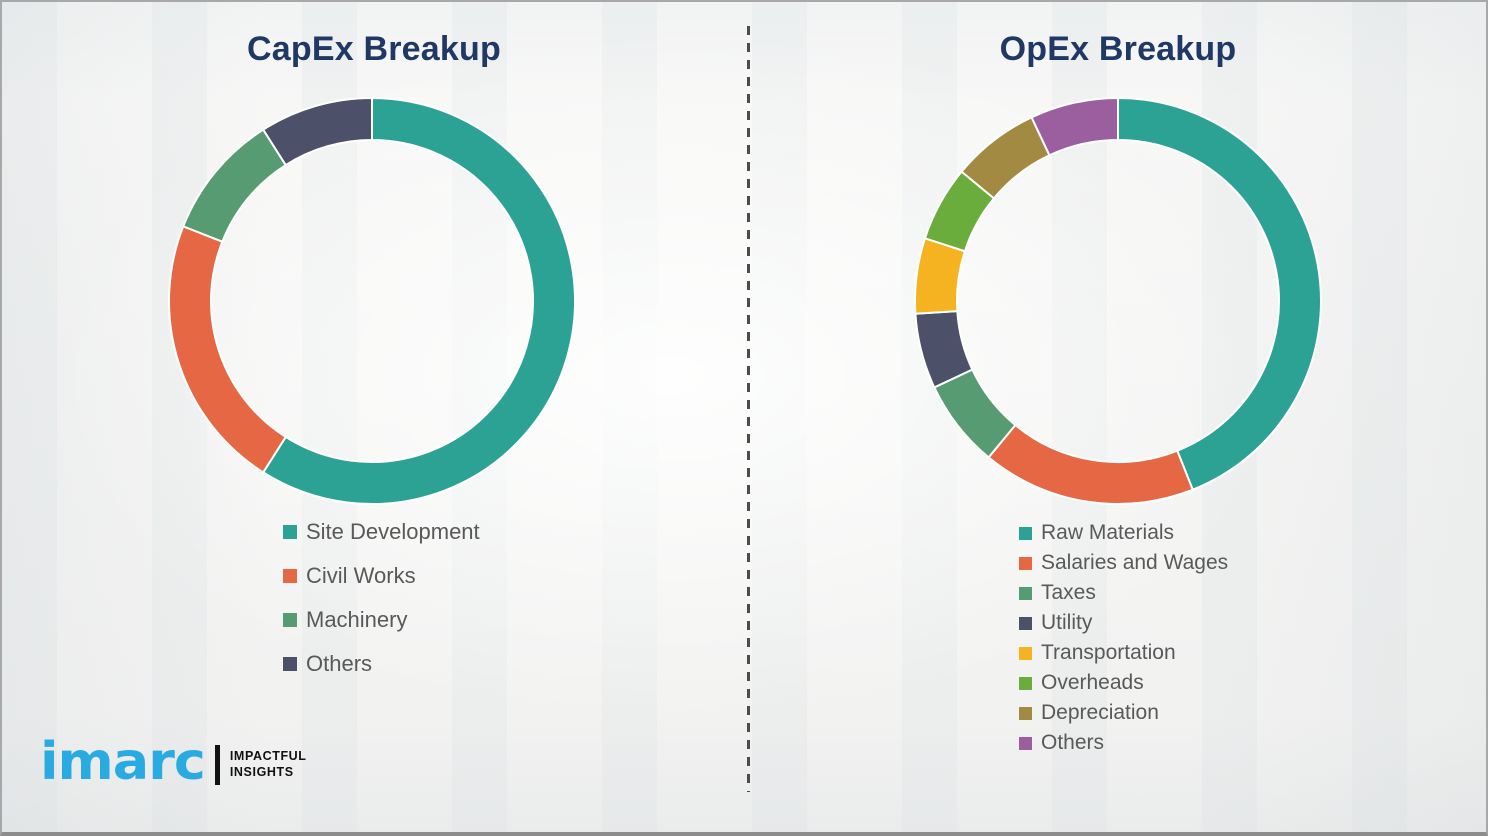  What do you see at coordinates (234, 186) in the screenshot?
I see `donut-segment-machinery` at bounding box center [234, 186].